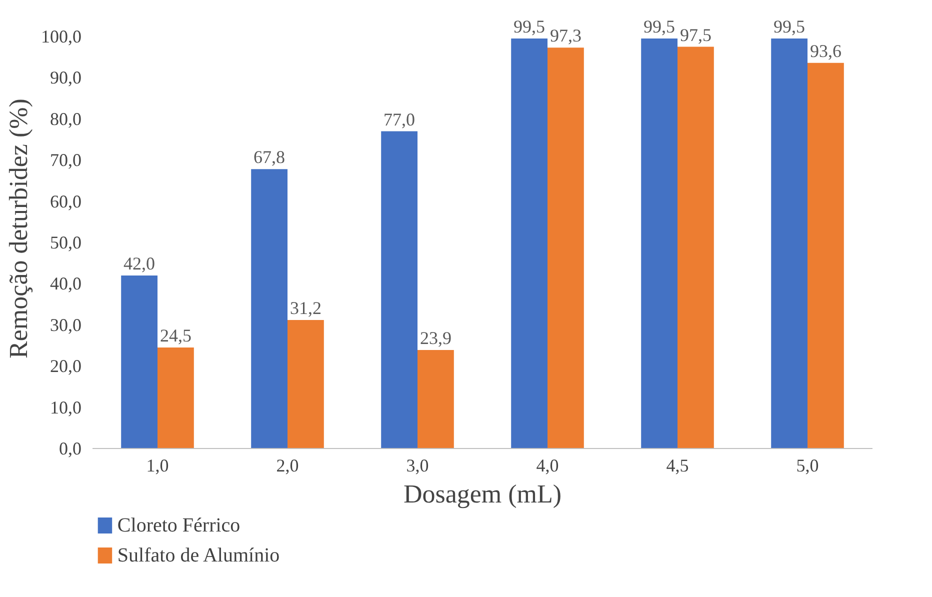 Image resolution: width=932 pixels, height=597 pixels. I want to click on y-tick-label: 70,0, so click(66, 160).